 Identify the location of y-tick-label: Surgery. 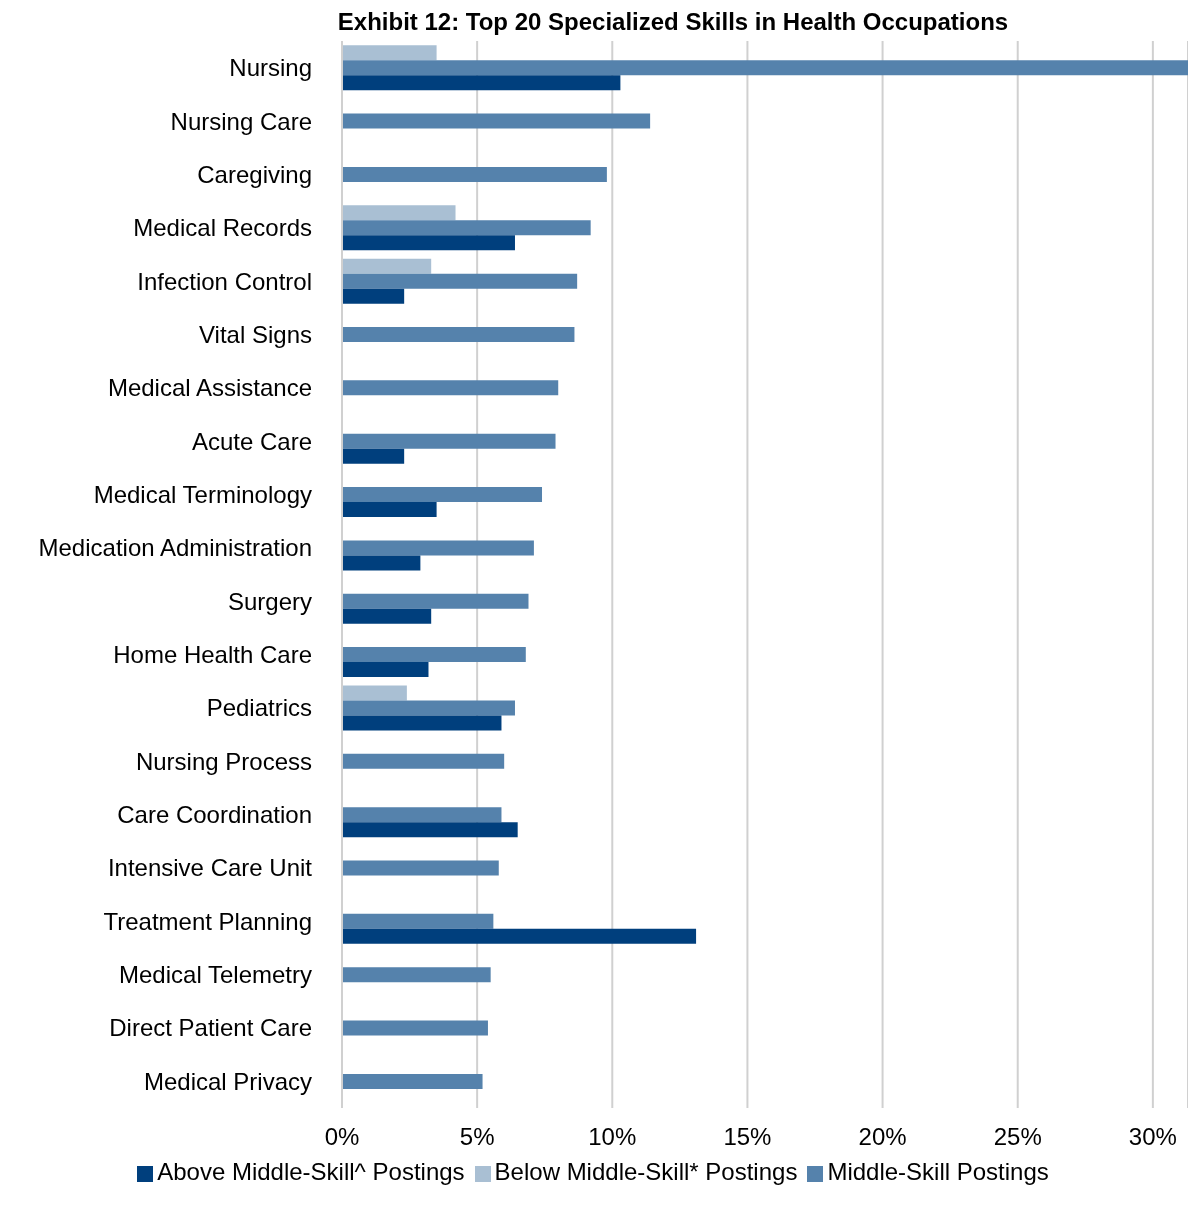
(269, 601).